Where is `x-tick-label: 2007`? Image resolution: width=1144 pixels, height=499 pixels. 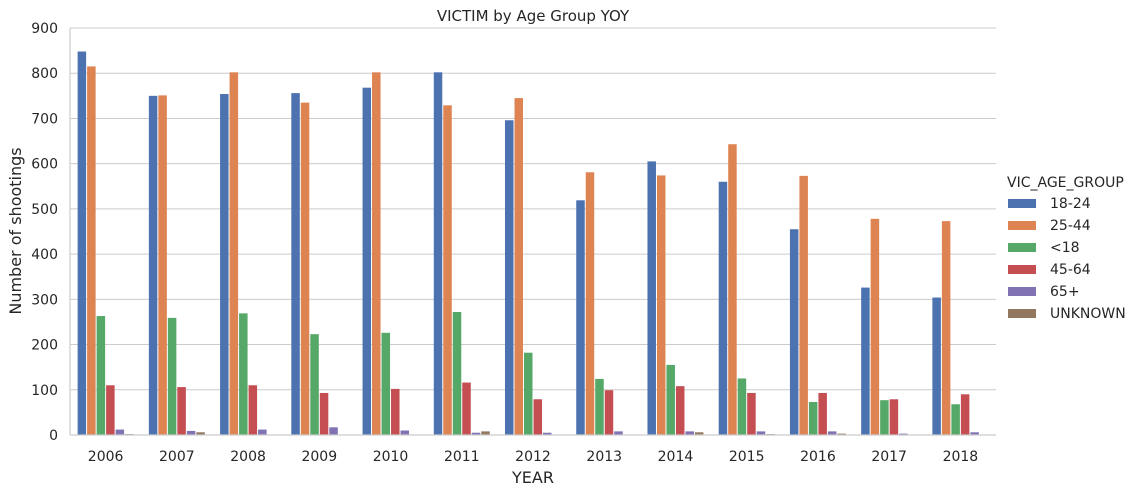
x-tick-label: 2007 is located at coordinates (177, 457).